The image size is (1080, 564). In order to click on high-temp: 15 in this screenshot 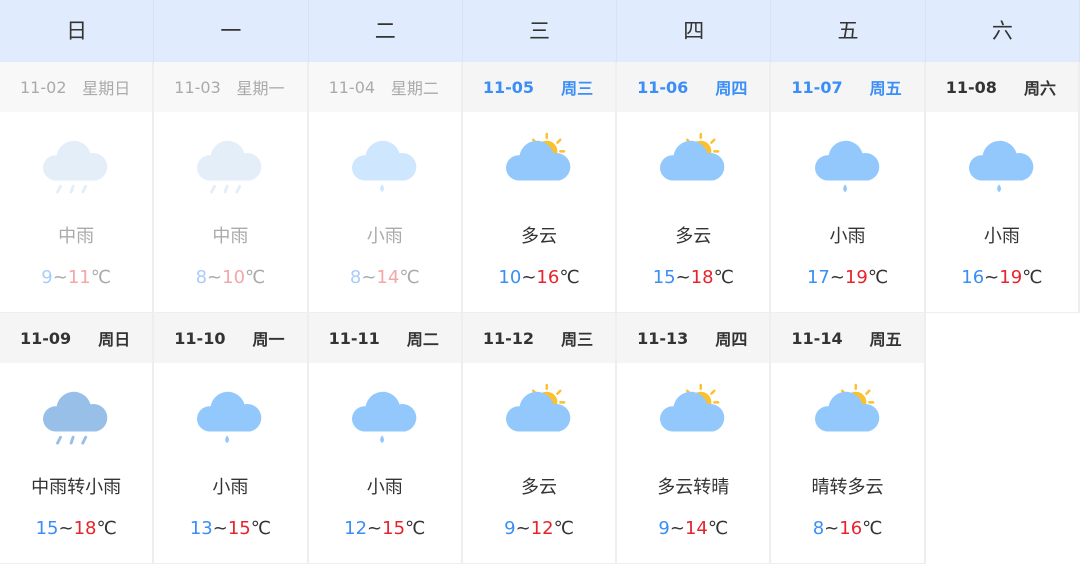, I will do `click(394, 528)`.